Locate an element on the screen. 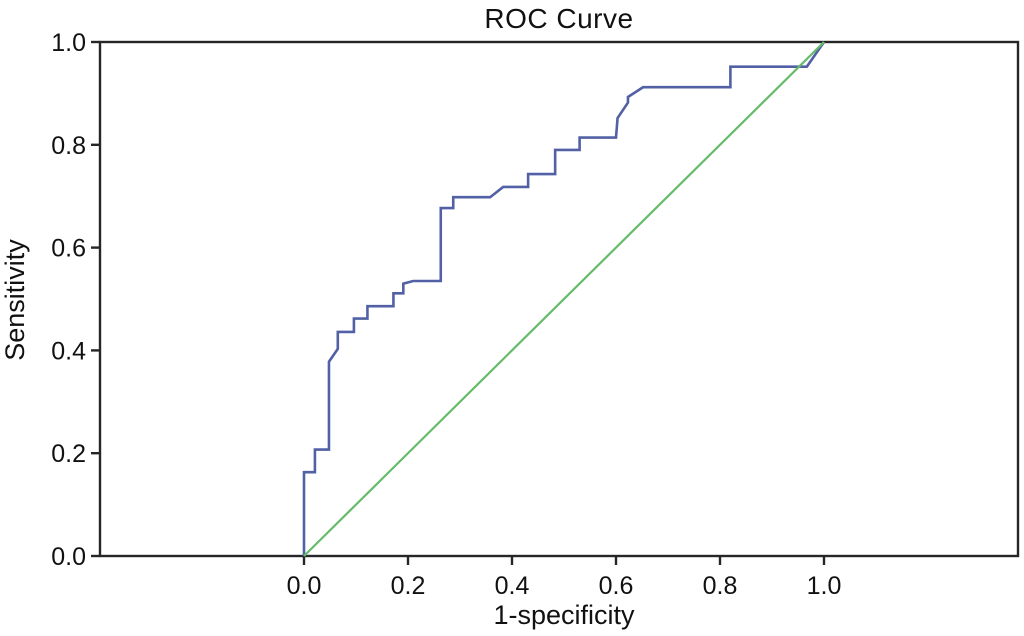 The width and height of the screenshot is (1024, 636). y-axis-ticks: 0.0 0.2 0.4 0.6 0.8 1.0 is located at coordinates (75, 300).